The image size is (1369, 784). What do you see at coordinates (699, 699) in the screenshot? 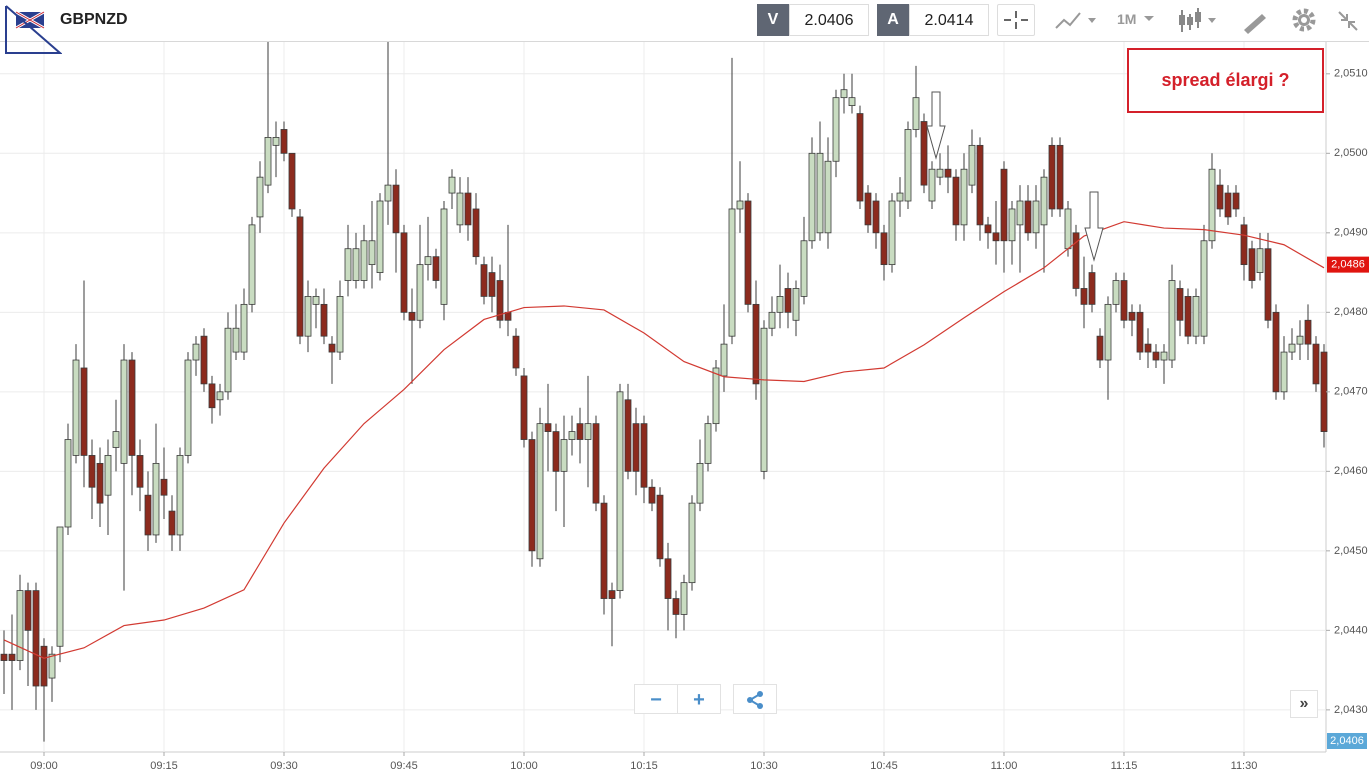
I see `zoom-in-button: +` at bounding box center [699, 699].